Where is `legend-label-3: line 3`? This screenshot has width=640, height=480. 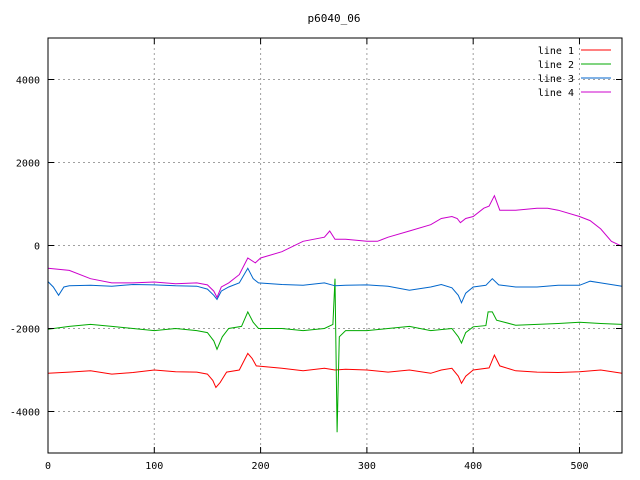 legend-label-3: line 3 is located at coordinates (556, 79).